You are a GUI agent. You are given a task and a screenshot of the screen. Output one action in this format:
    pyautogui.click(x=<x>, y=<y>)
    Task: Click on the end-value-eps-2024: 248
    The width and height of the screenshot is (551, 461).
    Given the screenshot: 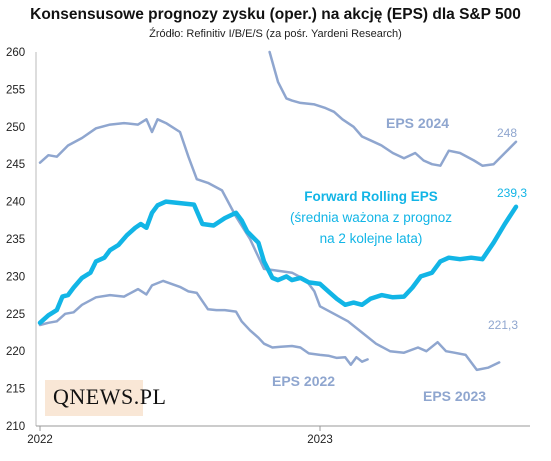 What is the action you would take?
    pyautogui.click(x=507, y=133)
    